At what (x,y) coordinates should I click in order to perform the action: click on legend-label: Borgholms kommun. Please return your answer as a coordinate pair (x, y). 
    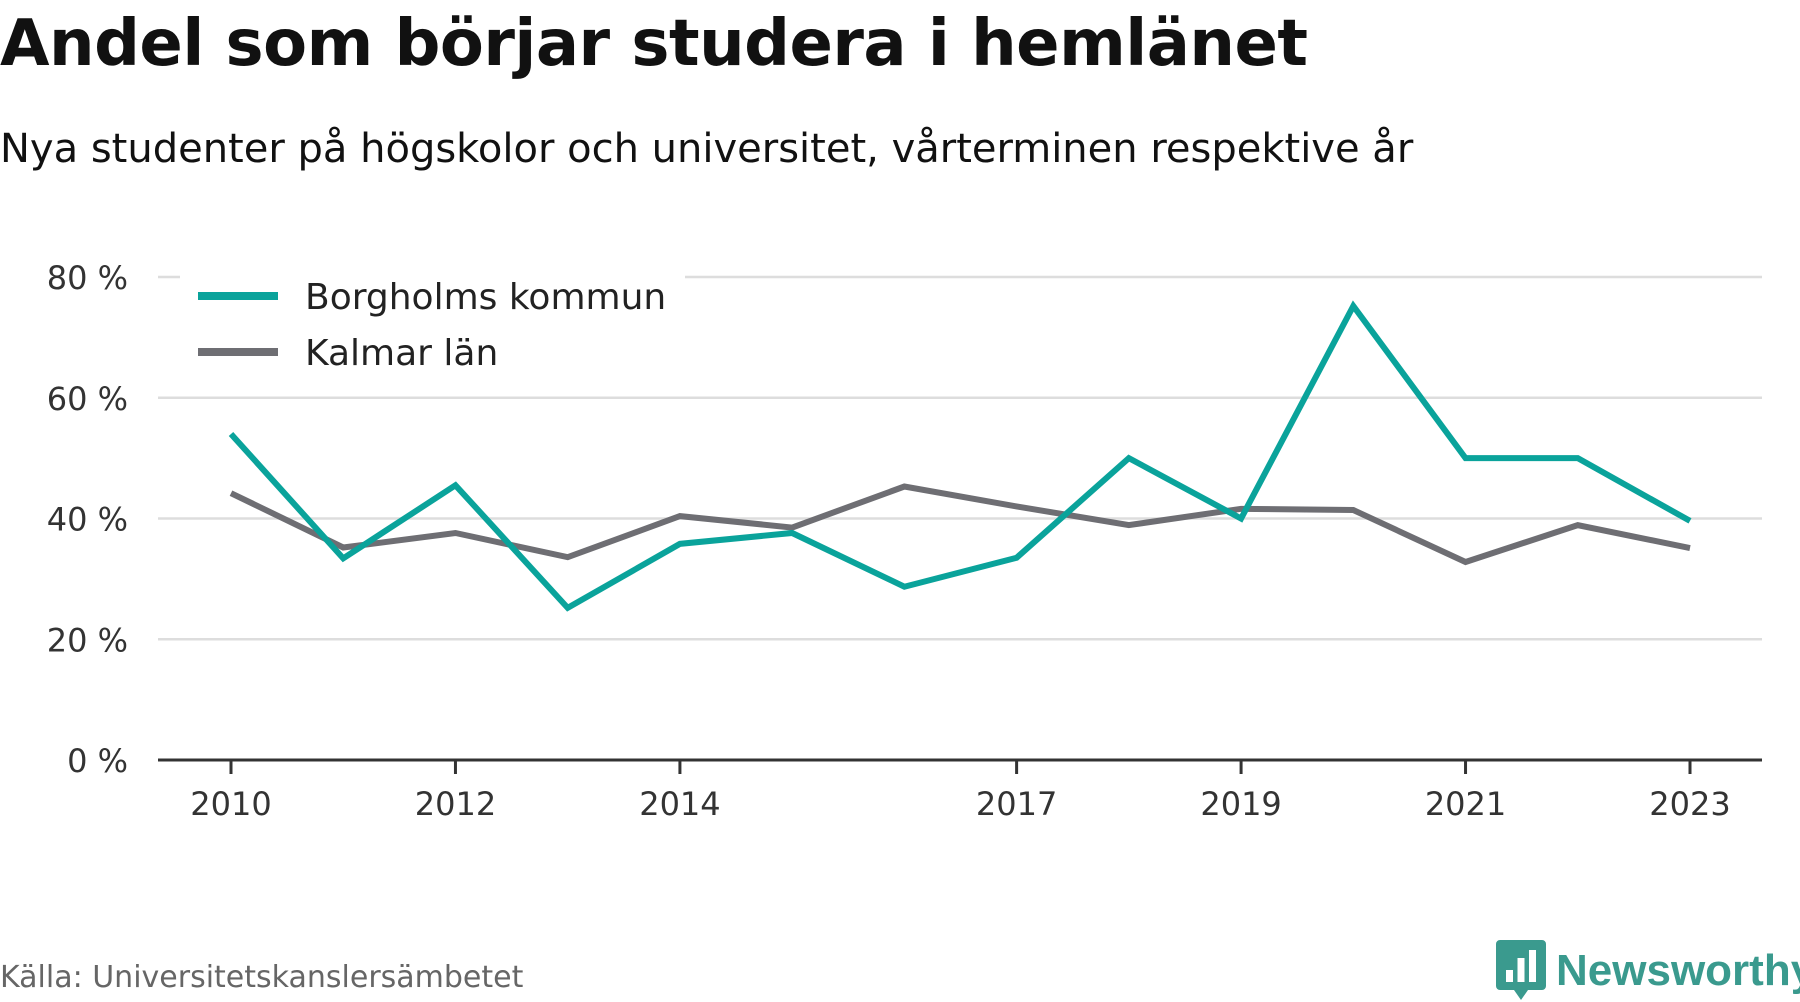
    Looking at the image, I should click on (485, 297).